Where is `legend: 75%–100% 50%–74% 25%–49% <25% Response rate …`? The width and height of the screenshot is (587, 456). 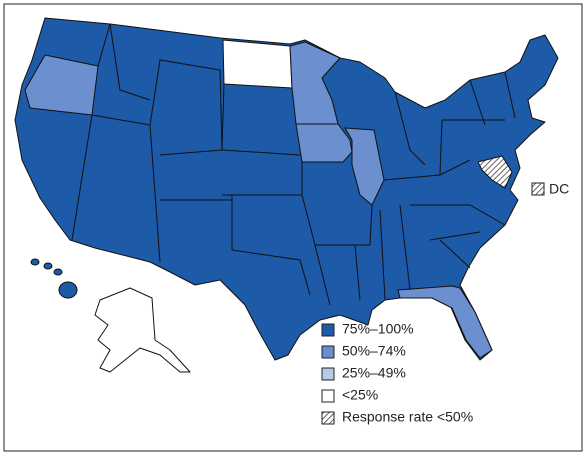
legend: 75%–100% 50%–74% 25%–49% <25% Response rate … is located at coordinates (397, 373).